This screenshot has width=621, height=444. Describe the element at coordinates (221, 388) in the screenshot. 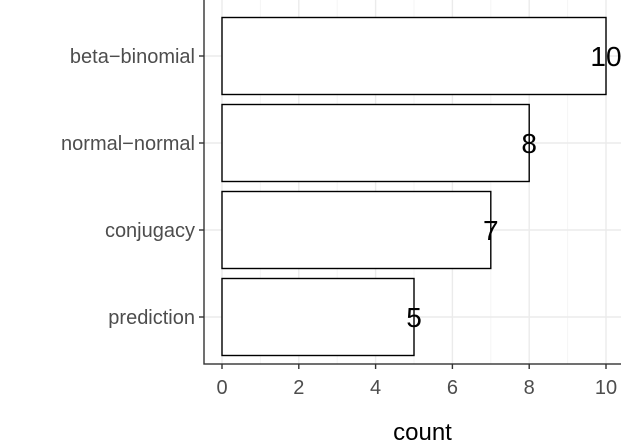

I see `x-tick-label: 0` at that location.